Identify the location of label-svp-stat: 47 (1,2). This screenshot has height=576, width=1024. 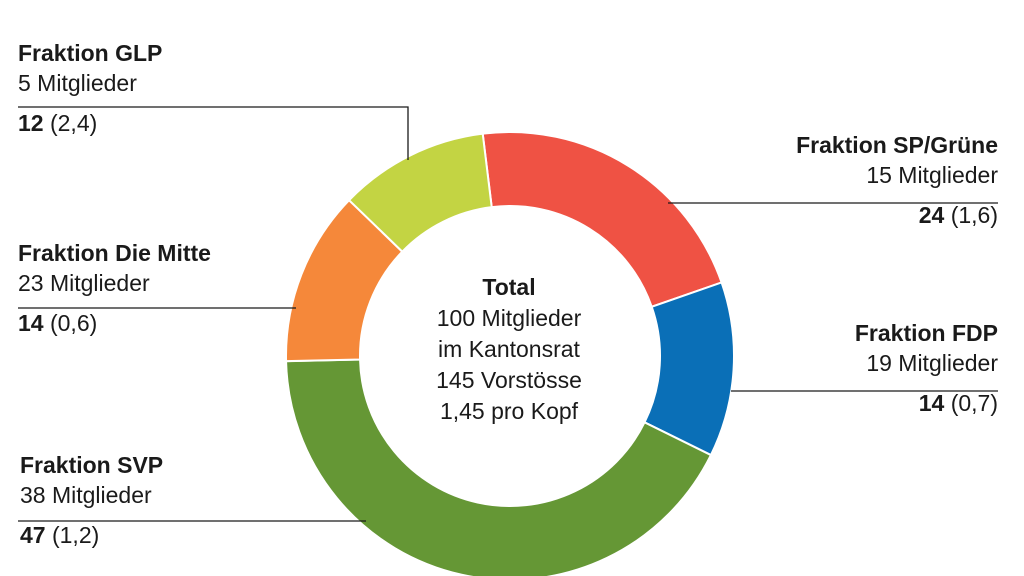
(91, 535).